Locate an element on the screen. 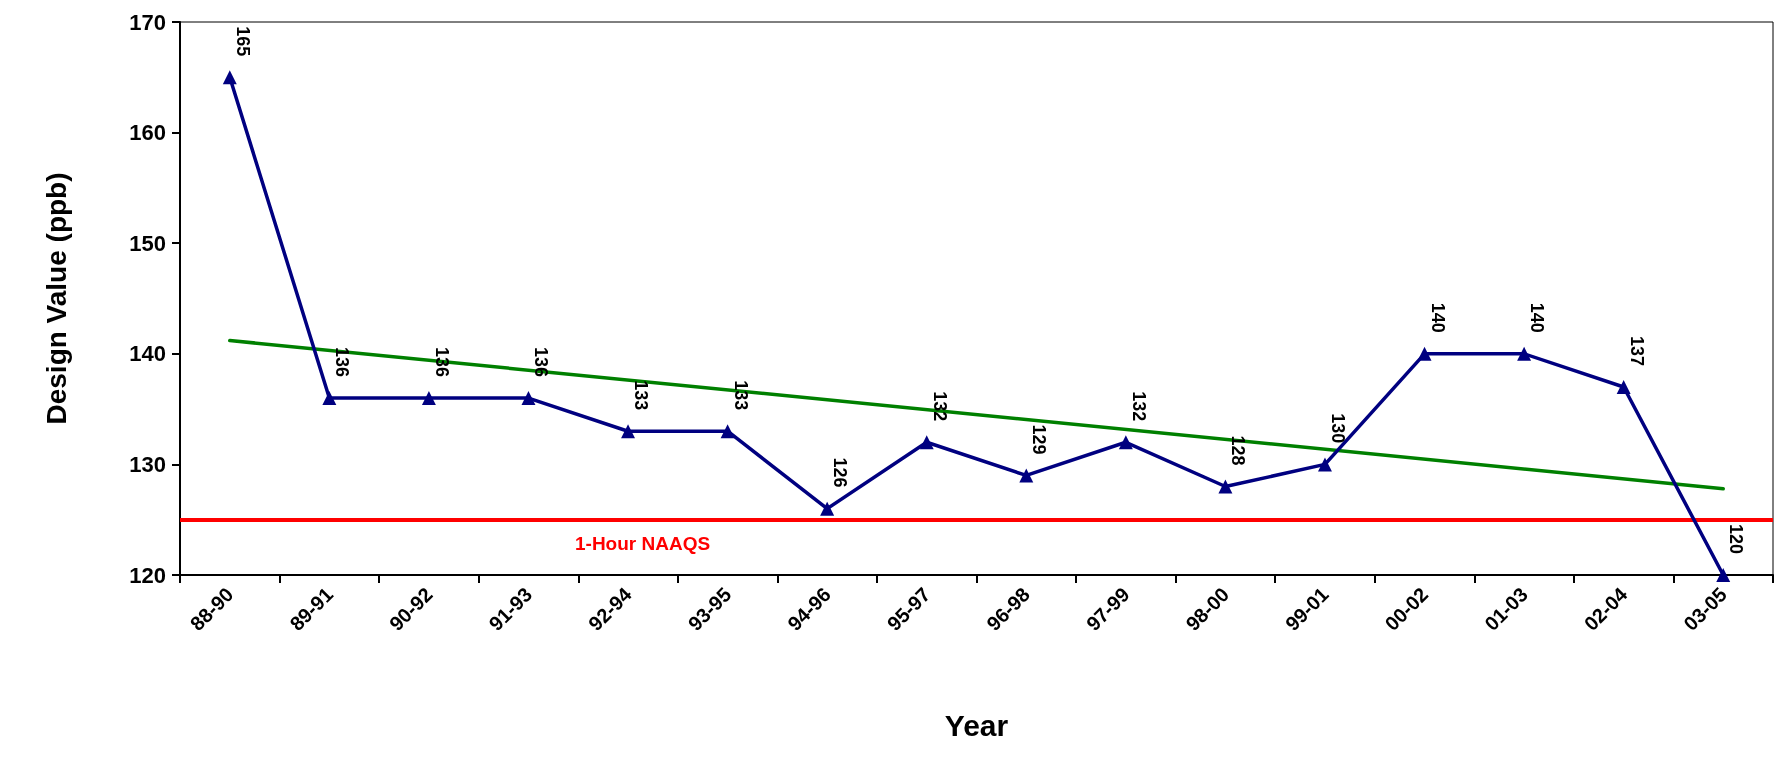 This screenshot has width=1785, height=765. y-axis-title: Design Value (ppb) is located at coordinates (56, 298).